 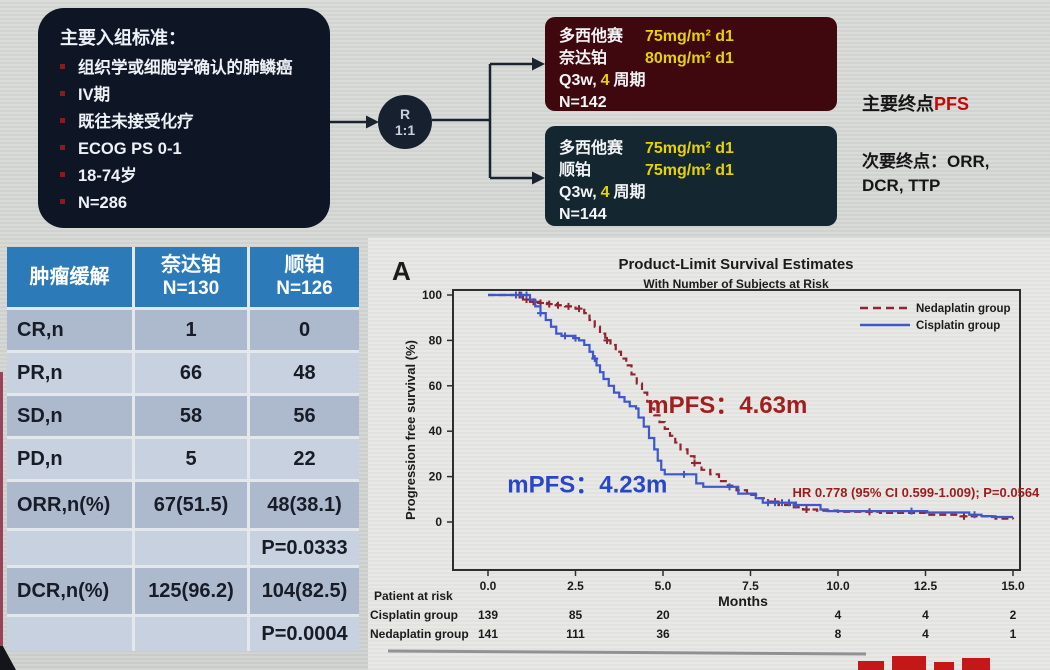 What do you see at coordinates (188, 95) in the screenshot?
I see `criteria-item: IV期` at bounding box center [188, 95].